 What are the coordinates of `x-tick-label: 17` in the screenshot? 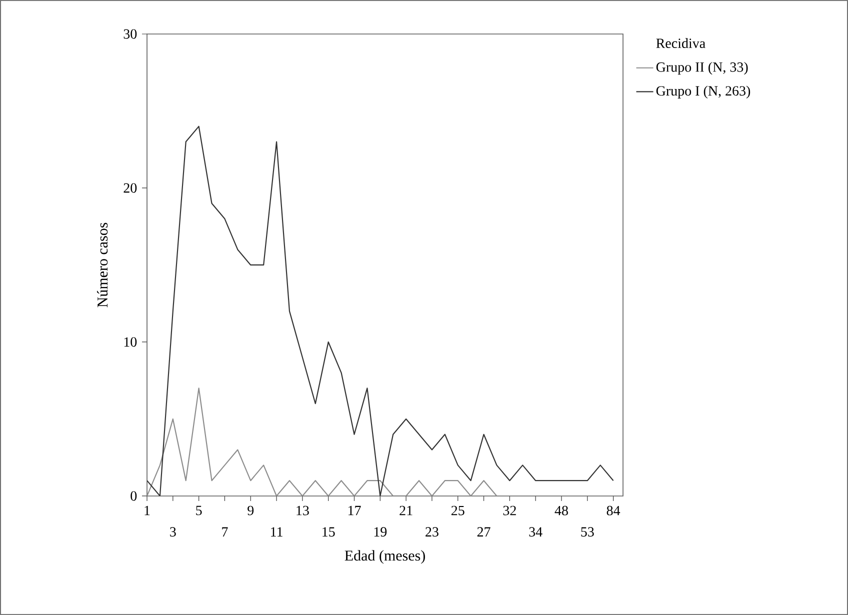 It's located at (354, 511).